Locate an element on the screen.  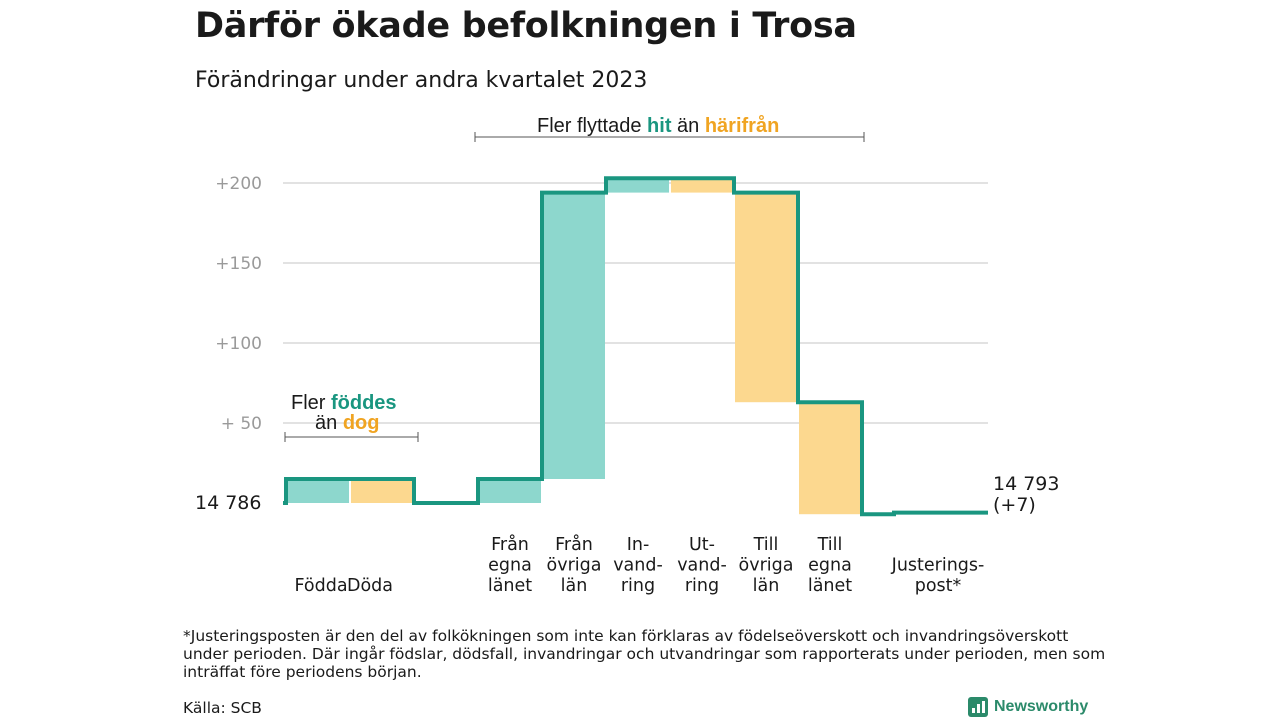
bar-invandring is located at coordinates (638, 185).